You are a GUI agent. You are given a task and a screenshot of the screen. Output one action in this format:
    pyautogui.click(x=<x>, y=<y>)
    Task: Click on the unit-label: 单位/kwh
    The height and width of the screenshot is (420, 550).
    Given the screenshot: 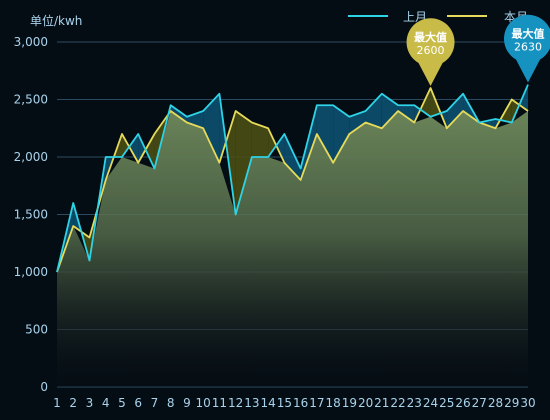 What is the action you would take?
    pyautogui.click(x=56, y=20)
    